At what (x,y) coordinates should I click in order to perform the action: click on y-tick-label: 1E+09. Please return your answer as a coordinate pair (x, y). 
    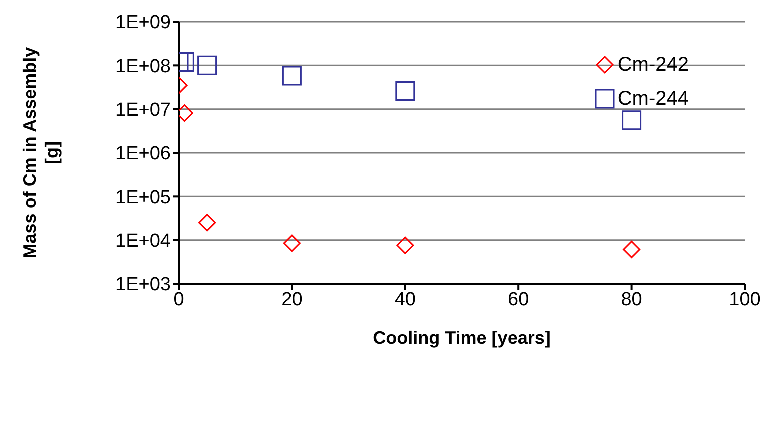
    Looking at the image, I should click on (143, 23).